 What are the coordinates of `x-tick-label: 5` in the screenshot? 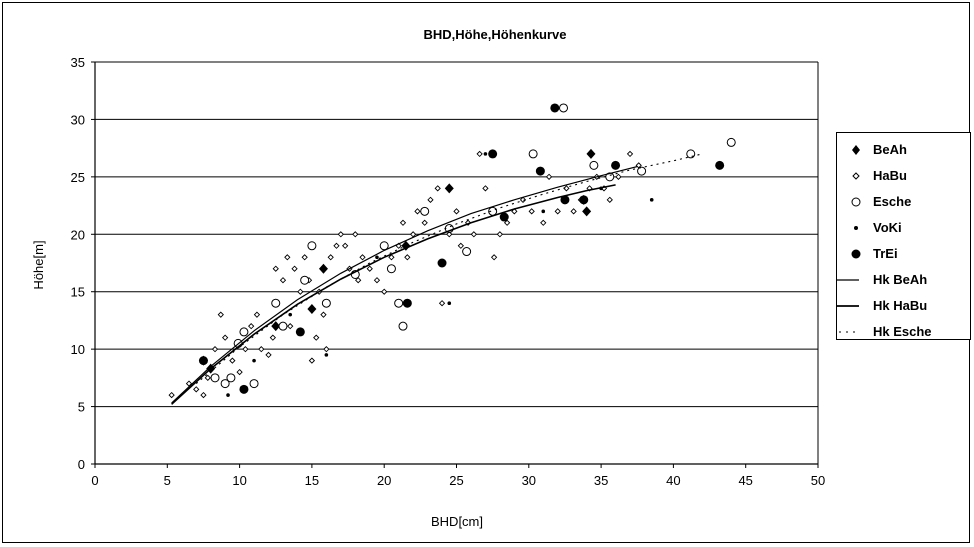 It's located at (167, 480).